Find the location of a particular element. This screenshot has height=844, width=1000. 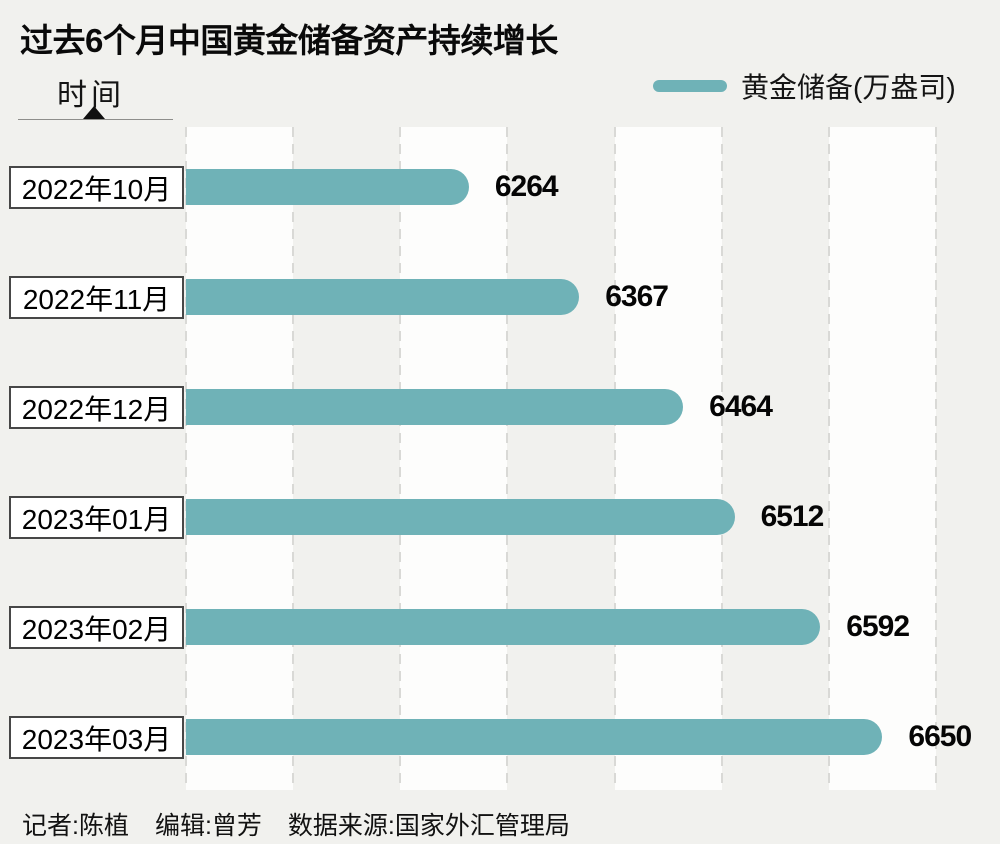

footer-source: 数据来源:国家外汇管理局 is located at coordinates (428, 826).